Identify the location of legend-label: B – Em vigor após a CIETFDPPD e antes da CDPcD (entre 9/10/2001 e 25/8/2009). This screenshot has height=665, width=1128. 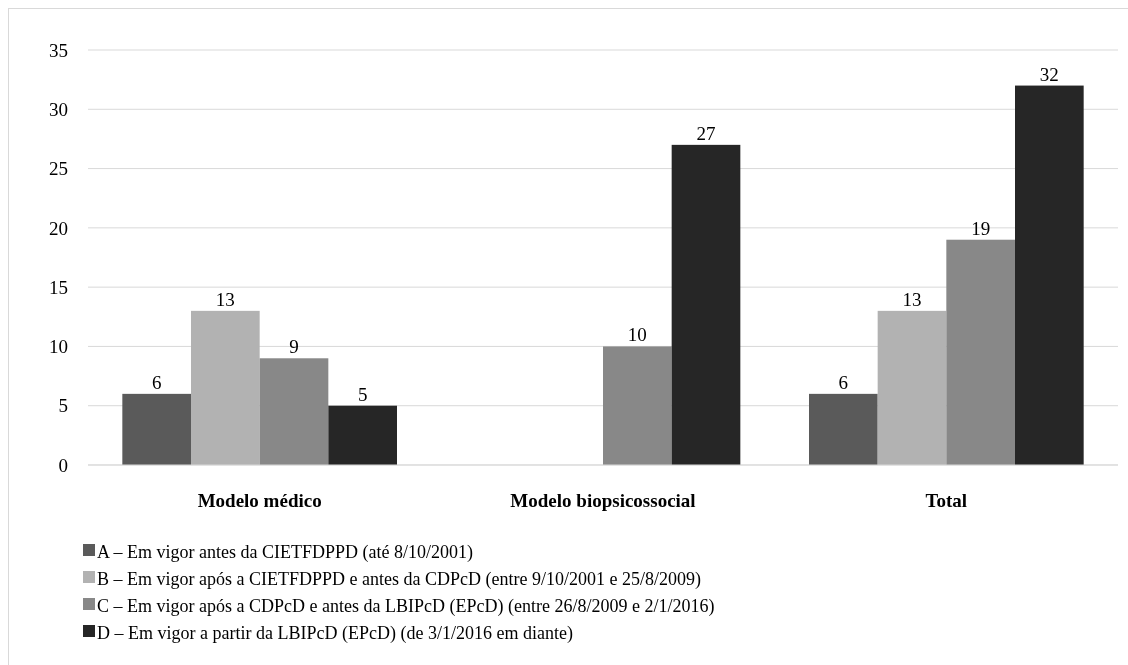
(399, 580).